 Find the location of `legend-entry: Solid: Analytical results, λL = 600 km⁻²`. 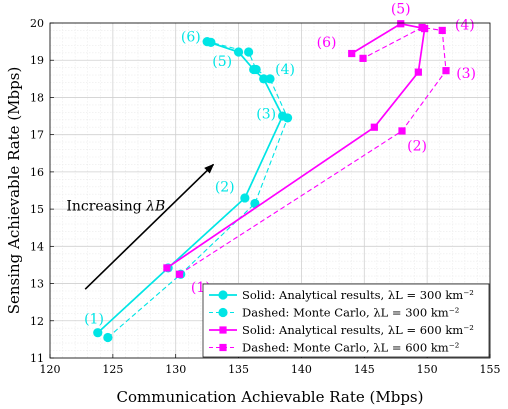

legend-entry: Solid: Analytical results, λL = 600 km⁻² is located at coordinates (341, 330).